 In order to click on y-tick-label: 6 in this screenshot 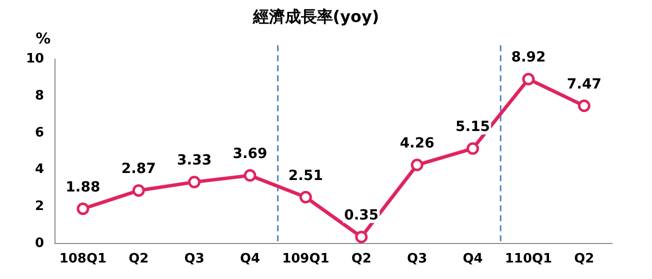, I will do `click(39, 132)`.